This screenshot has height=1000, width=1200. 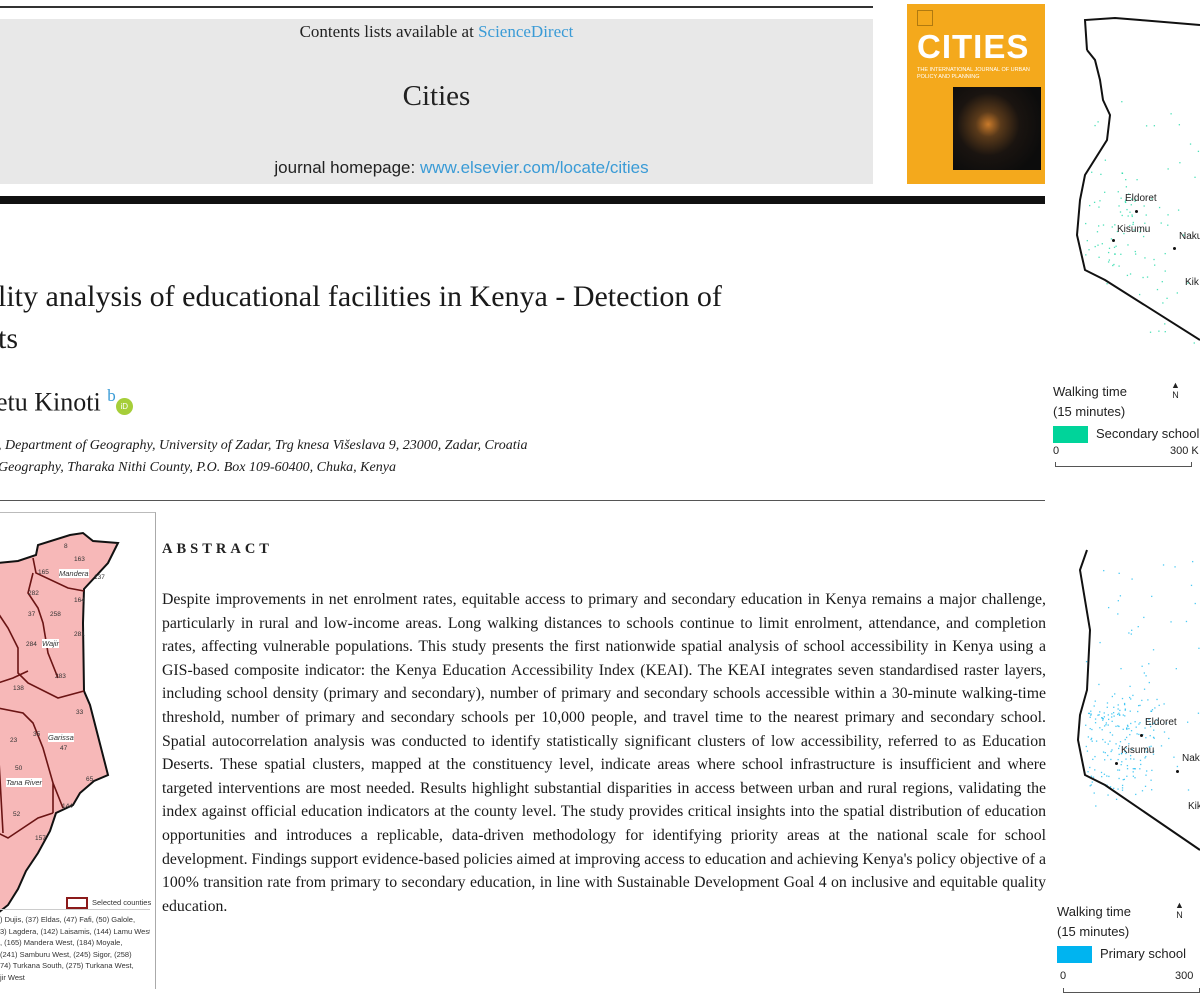 I want to click on county-borders, so click(x=42, y=698).